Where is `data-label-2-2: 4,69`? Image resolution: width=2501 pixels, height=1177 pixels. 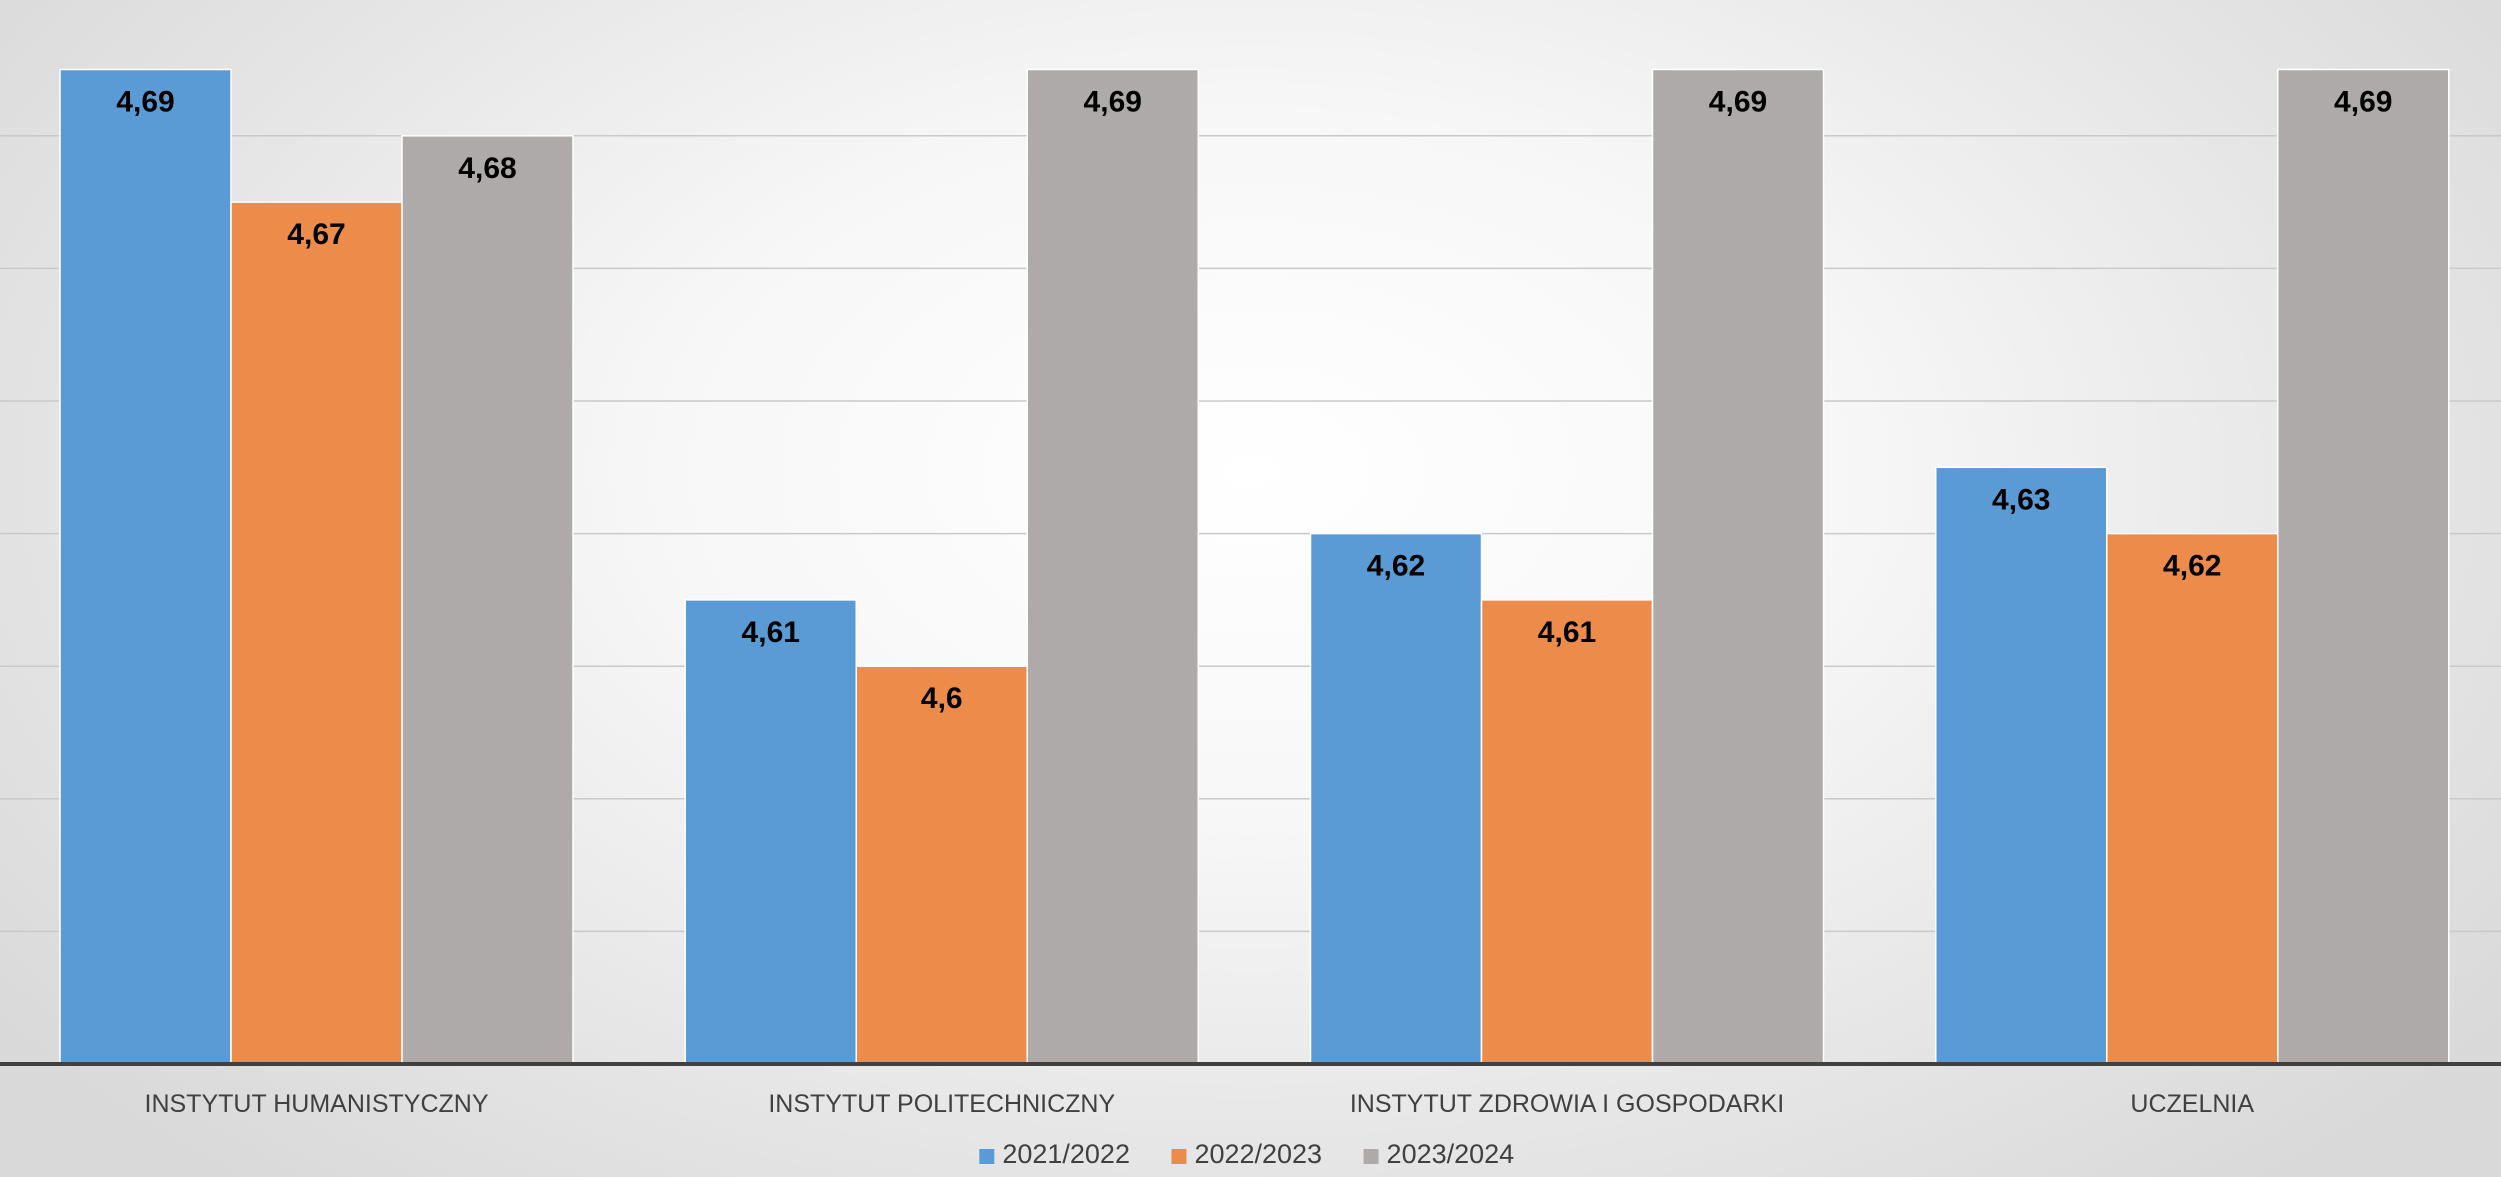
data-label-2-2: 4,69 is located at coordinates (1738, 102).